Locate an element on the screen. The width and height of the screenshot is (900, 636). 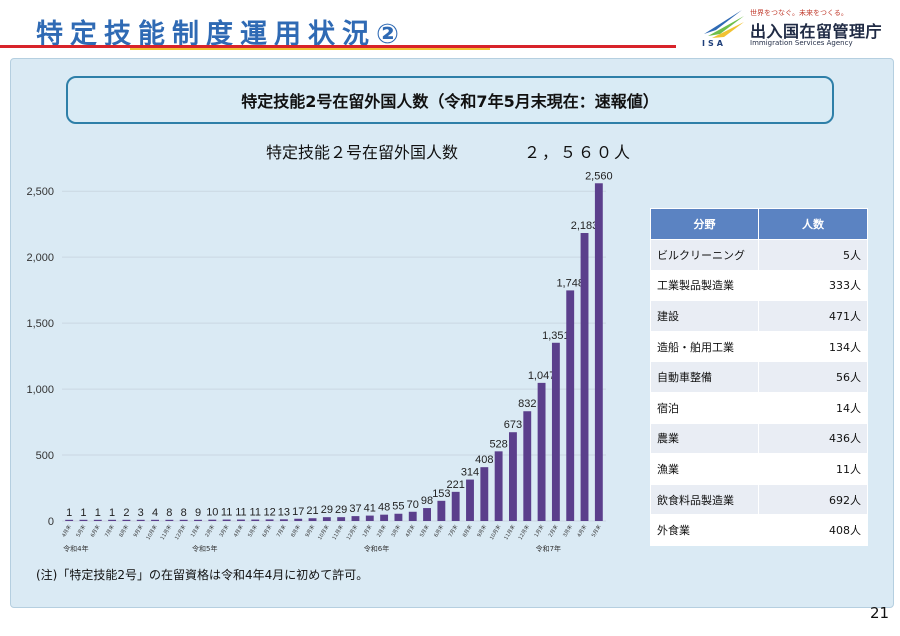
bar-value-label: 1 is located at coordinates (83, 513).